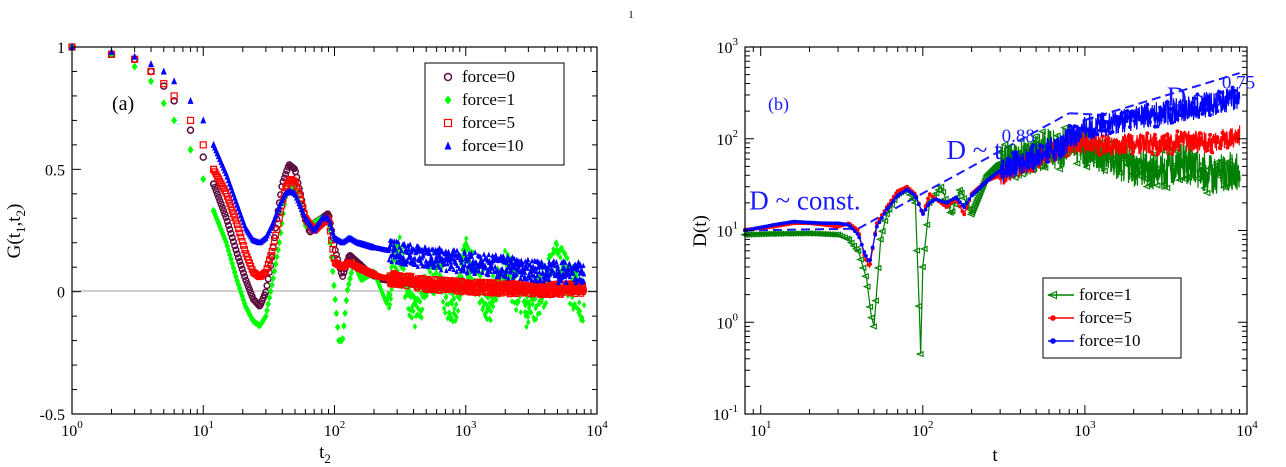 This screenshot has width=1286, height=467. Describe the element at coordinates (16, 231) in the screenshot. I see `panel-a-ylabel: G(t1,t2)` at that location.